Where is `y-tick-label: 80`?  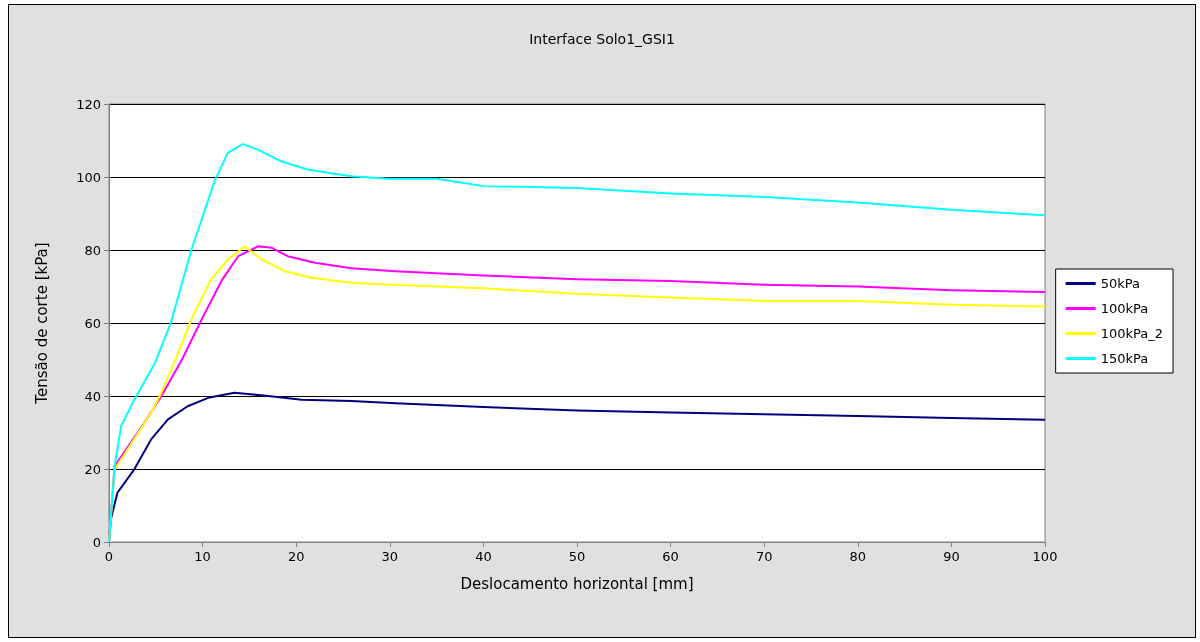 y-tick-label: 80 is located at coordinates (92, 250).